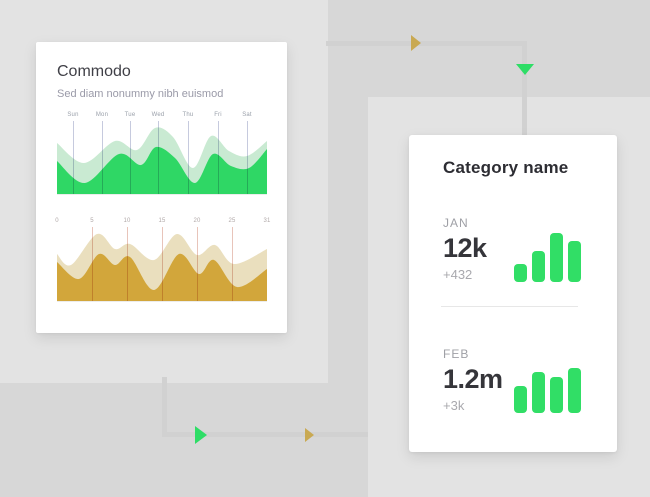 Image resolution: width=650 pixels, height=497 pixels. Describe the element at coordinates (73, 115) in the screenshot. I see `axis-tick-label: Sun` at that location.